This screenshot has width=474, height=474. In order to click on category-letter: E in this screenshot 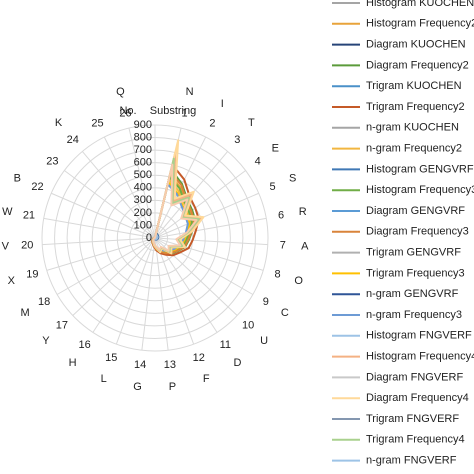, I will do `click(275, 148)`.